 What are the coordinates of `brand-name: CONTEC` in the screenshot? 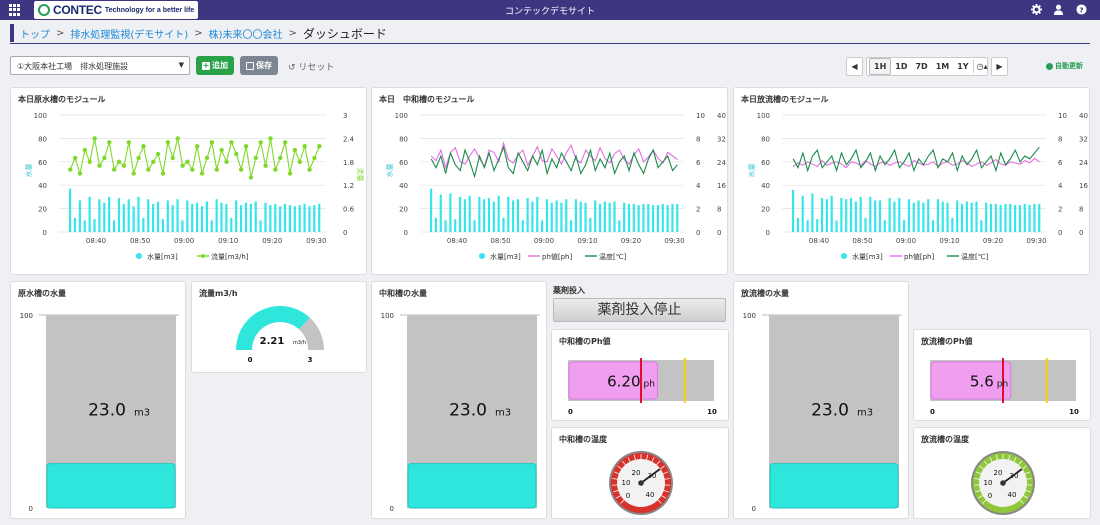 It's located at (77, 10).